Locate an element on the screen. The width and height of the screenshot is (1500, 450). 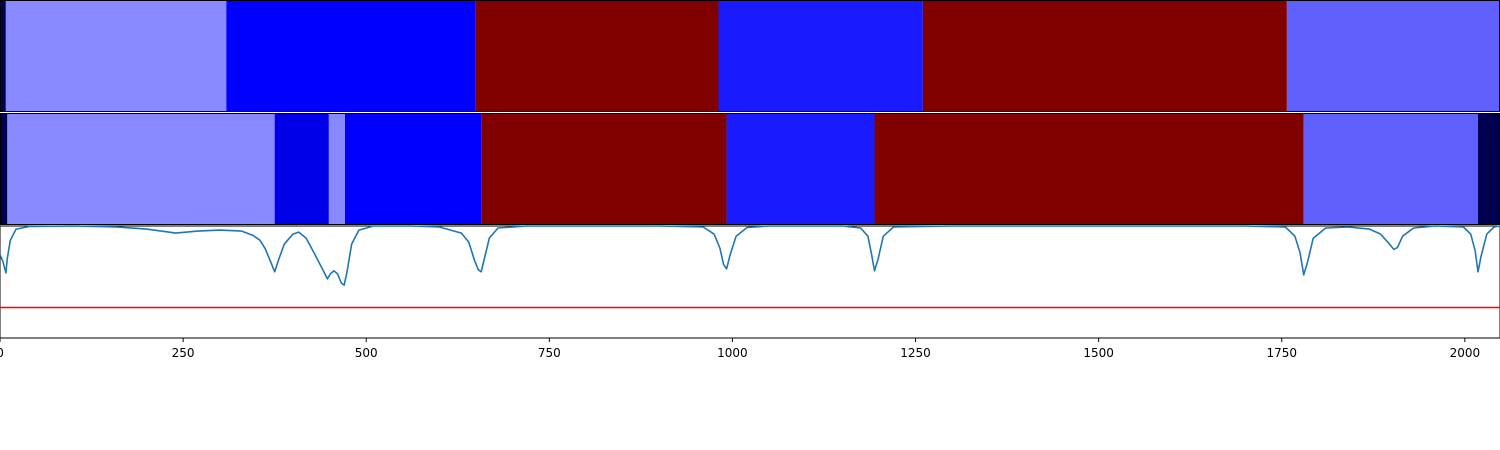
x-tick-label: 1500 is located at coordinates (1098, 353).